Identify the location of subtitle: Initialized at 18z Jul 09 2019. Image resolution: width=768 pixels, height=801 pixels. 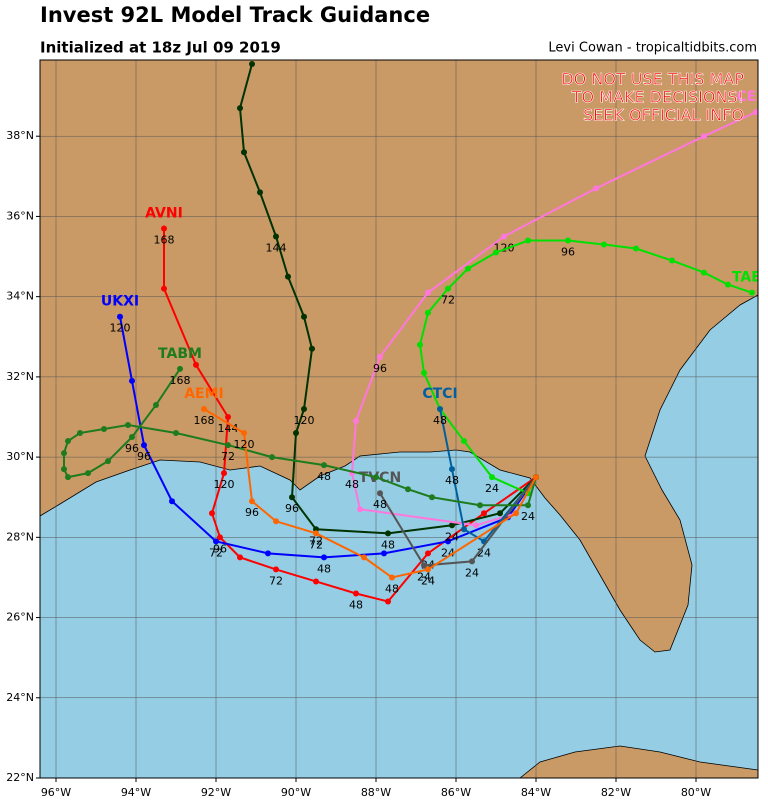
(160, 48).